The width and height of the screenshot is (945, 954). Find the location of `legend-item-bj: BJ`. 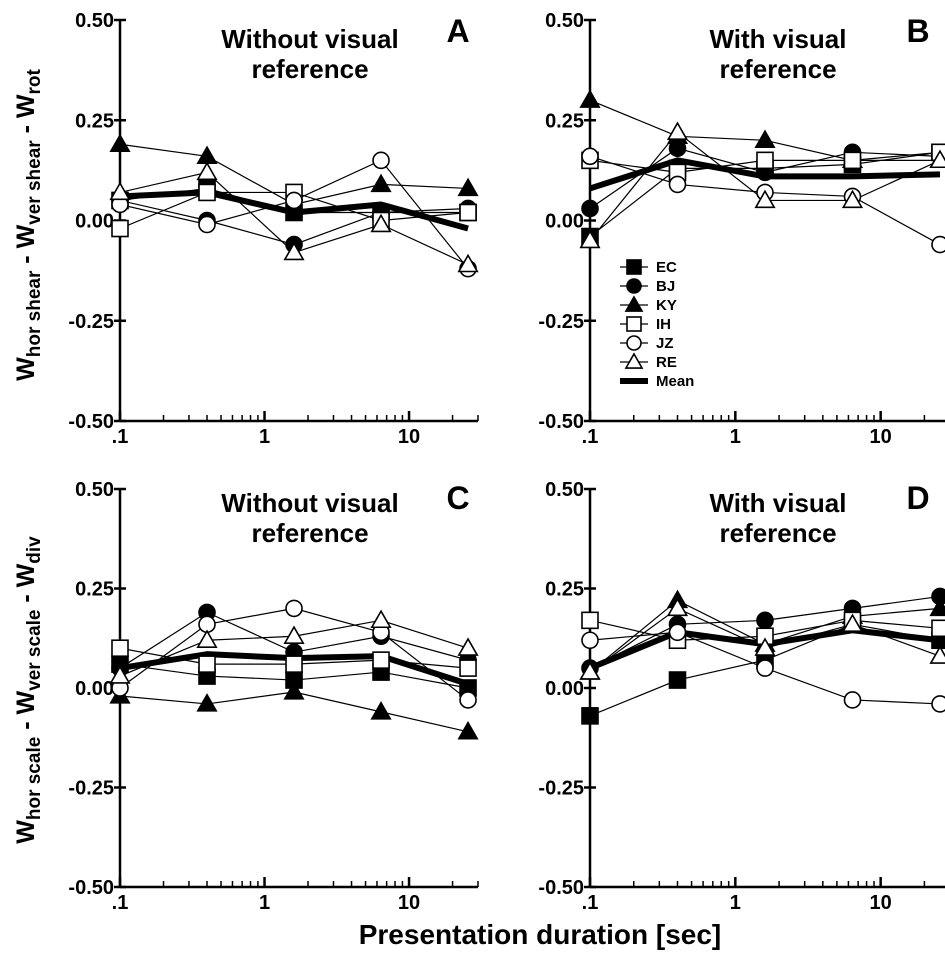

legend-item-bj: BJ is located at coordinates (647, 286).